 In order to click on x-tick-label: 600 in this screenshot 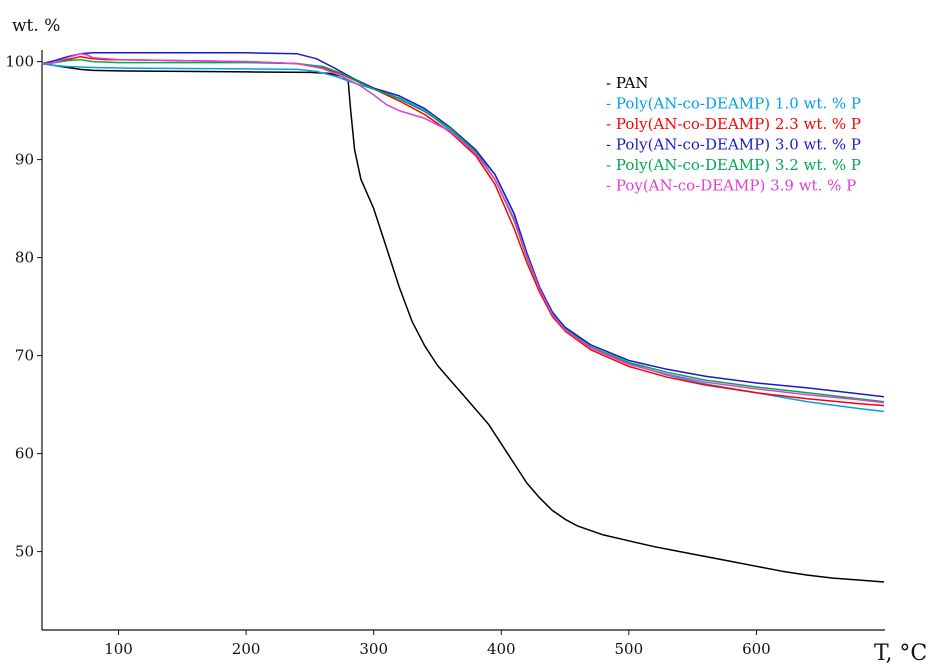, I will do `click(756, 649)`.